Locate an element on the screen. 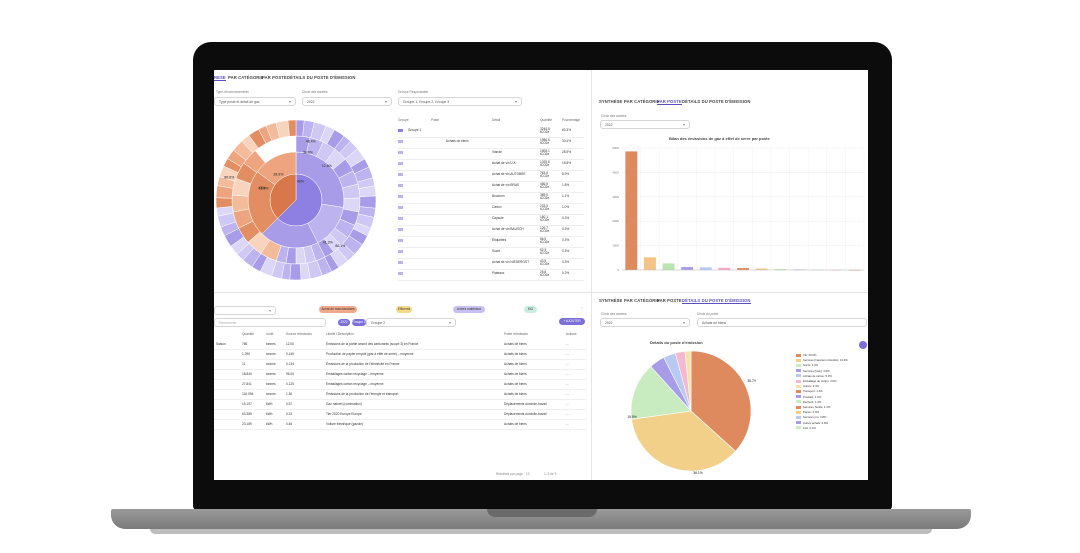 The image size is (1080, 553). filter-tag-group1: Groupe 1 is located at coordinates (359, 322).